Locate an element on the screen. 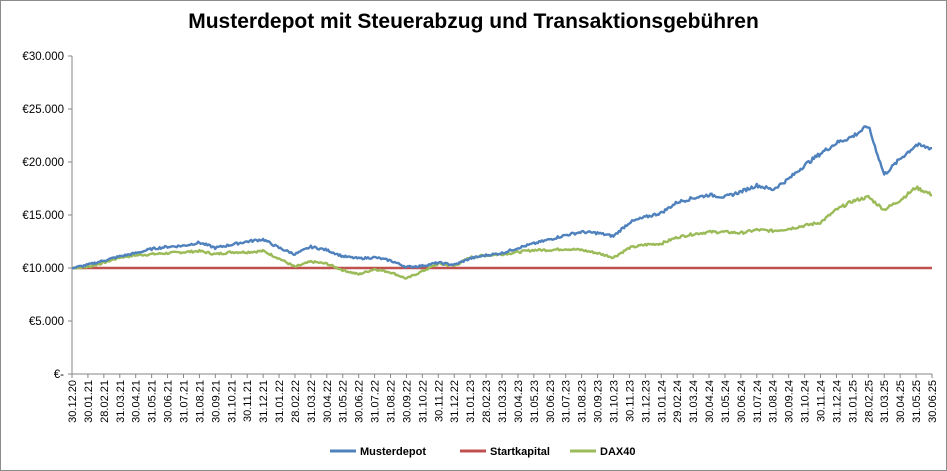  x-tick-label: 31.10.21 is located at coordinates (232, 401).